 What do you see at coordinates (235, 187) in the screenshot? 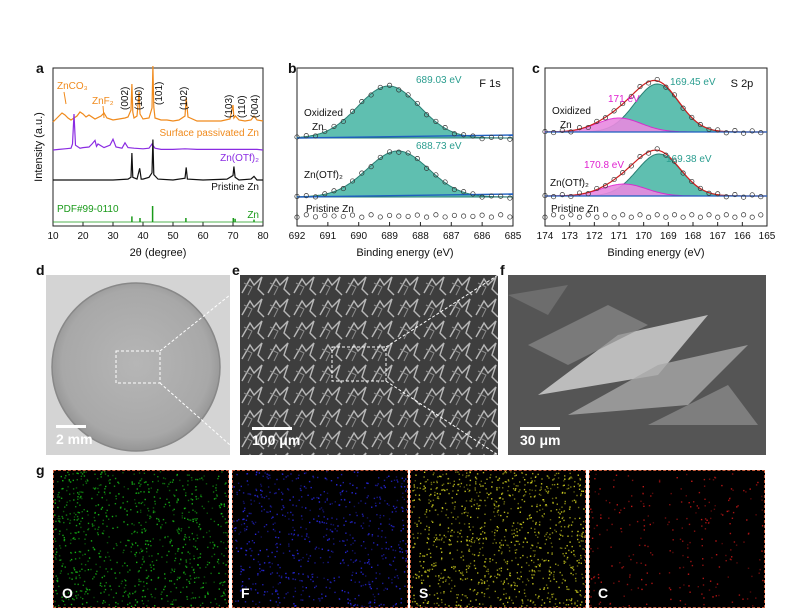
I see `series-label-pristine: Pristine Zn` at bounding box center [235, 187].